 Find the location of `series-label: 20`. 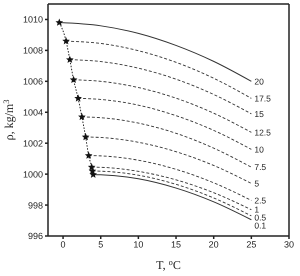

series-label: 20 is located at coordinates (259, 81).